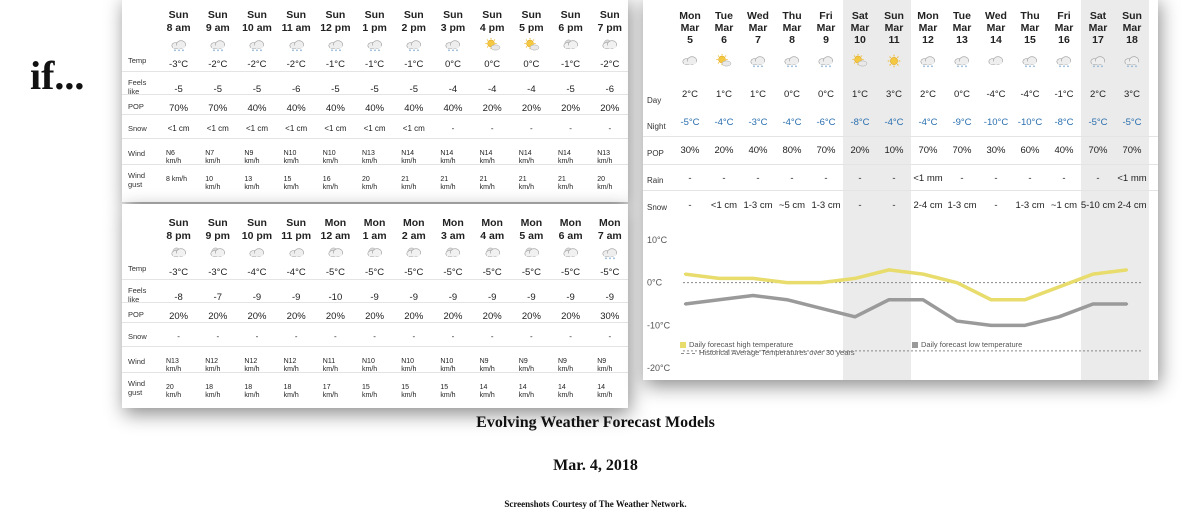  Describe the element at coordinates (996, 40) in the screenshot. I see `day-date: 14` at that location.